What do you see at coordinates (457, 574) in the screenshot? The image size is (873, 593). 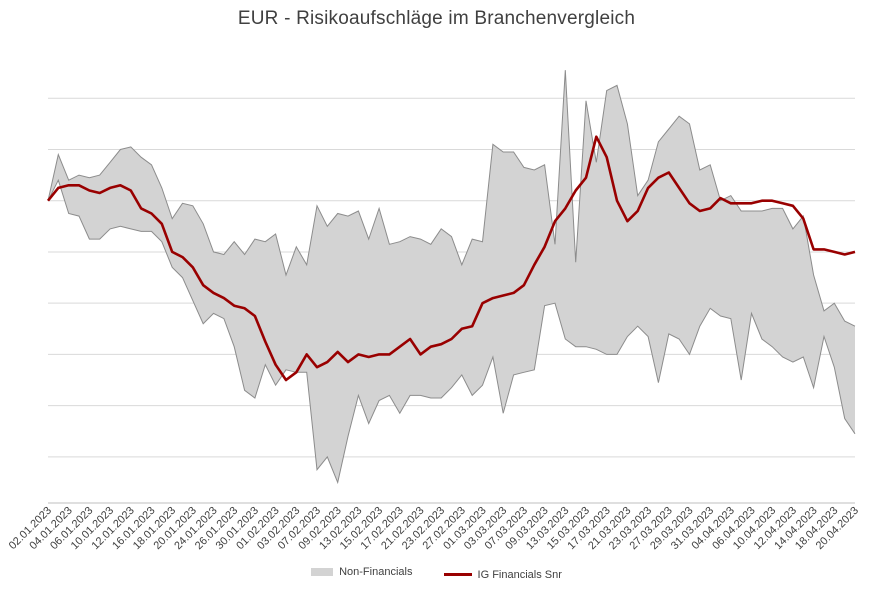 I see `legend-swatch-line` at bounding box center [457, 574].